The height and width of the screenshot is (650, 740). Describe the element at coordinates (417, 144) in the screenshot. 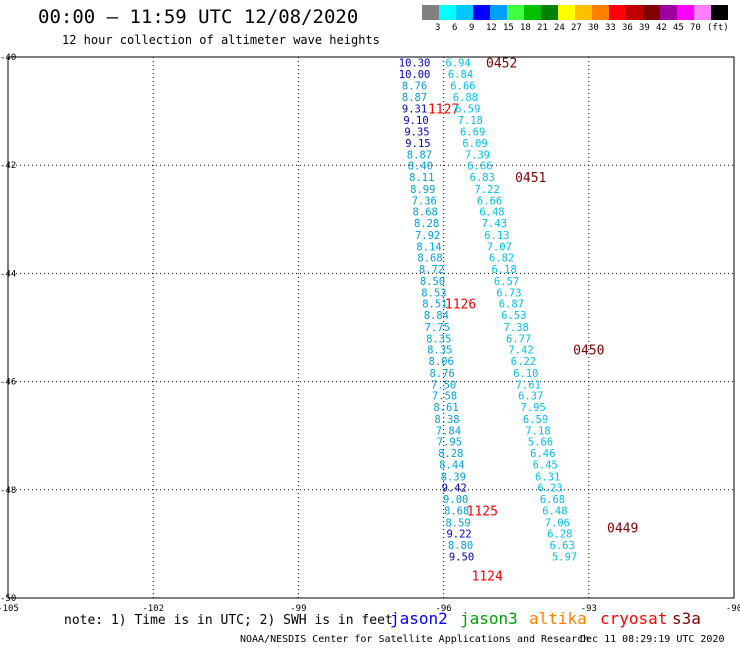

I see `wave-height-label: 9.15` at that location.